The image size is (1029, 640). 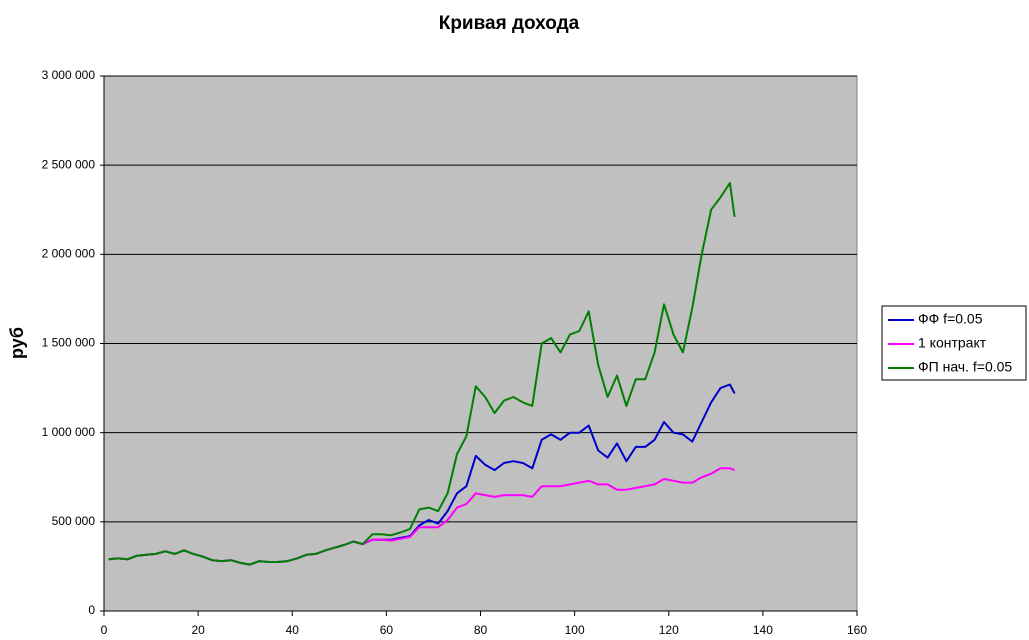 What do you see at coordinates (387, 630) in the screenshot?
I see `x-tick-label: 60` at bounding box center [387, 630].